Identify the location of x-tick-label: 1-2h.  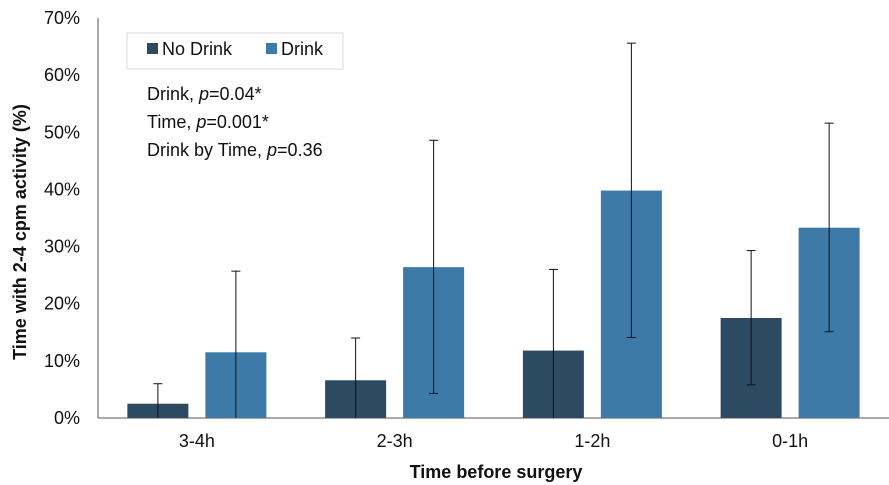
(592, 441).